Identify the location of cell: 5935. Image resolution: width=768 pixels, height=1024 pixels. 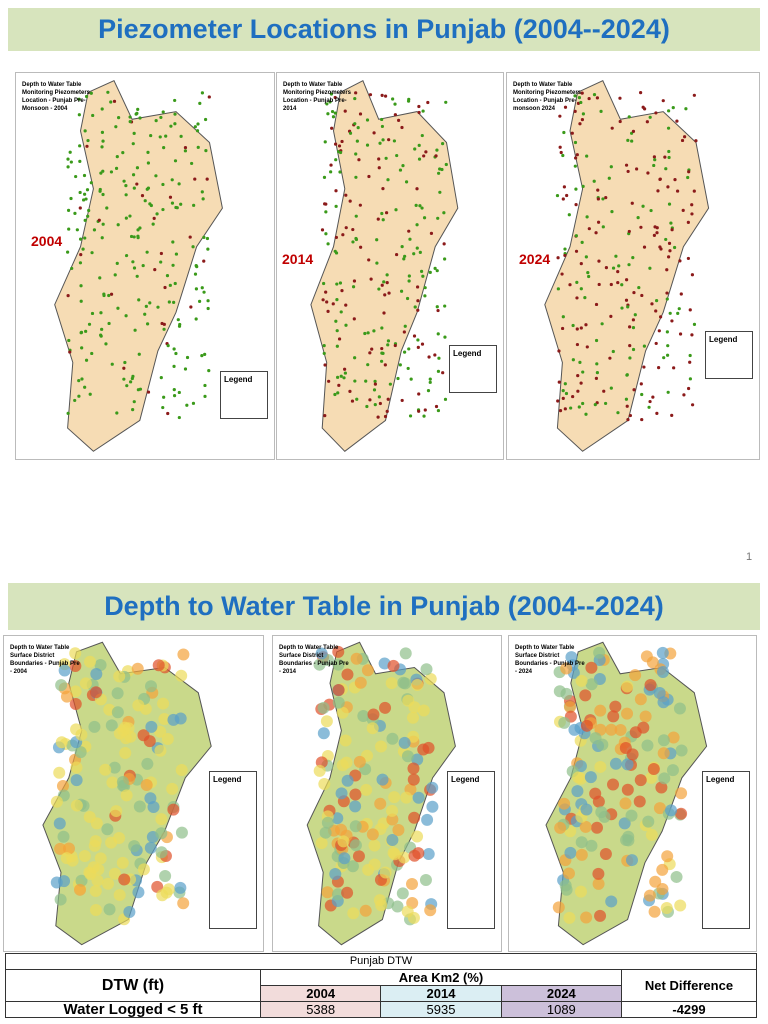
(441, 1009).